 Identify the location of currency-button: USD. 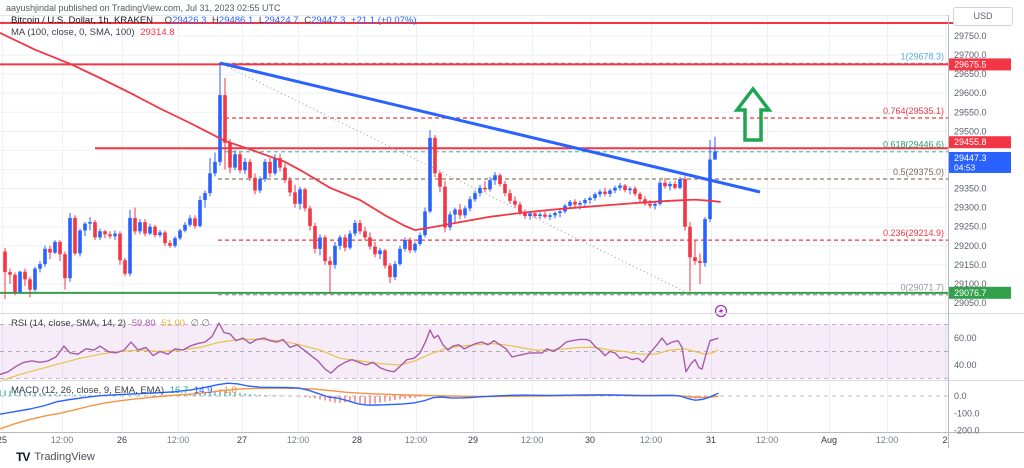
(983, 16).